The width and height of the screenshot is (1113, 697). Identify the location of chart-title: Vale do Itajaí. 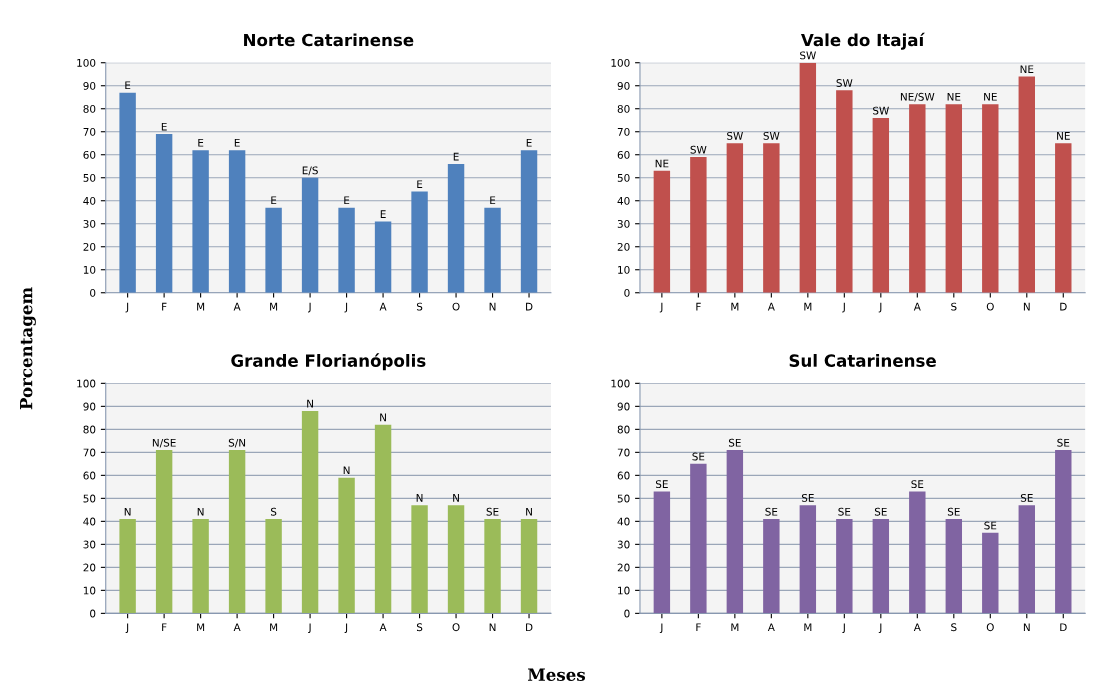
(863, 41).